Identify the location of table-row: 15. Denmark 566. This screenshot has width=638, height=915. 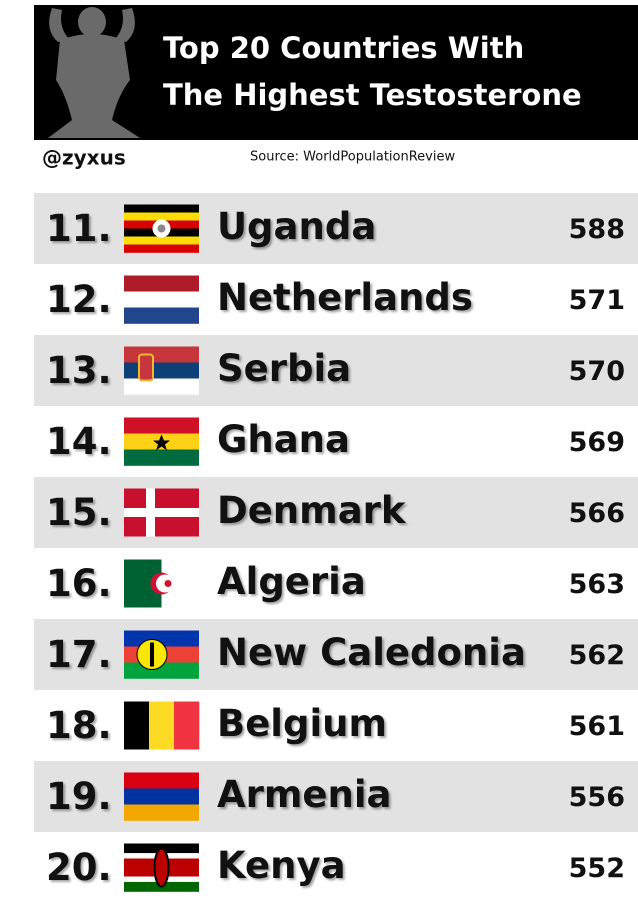
(336, 512).